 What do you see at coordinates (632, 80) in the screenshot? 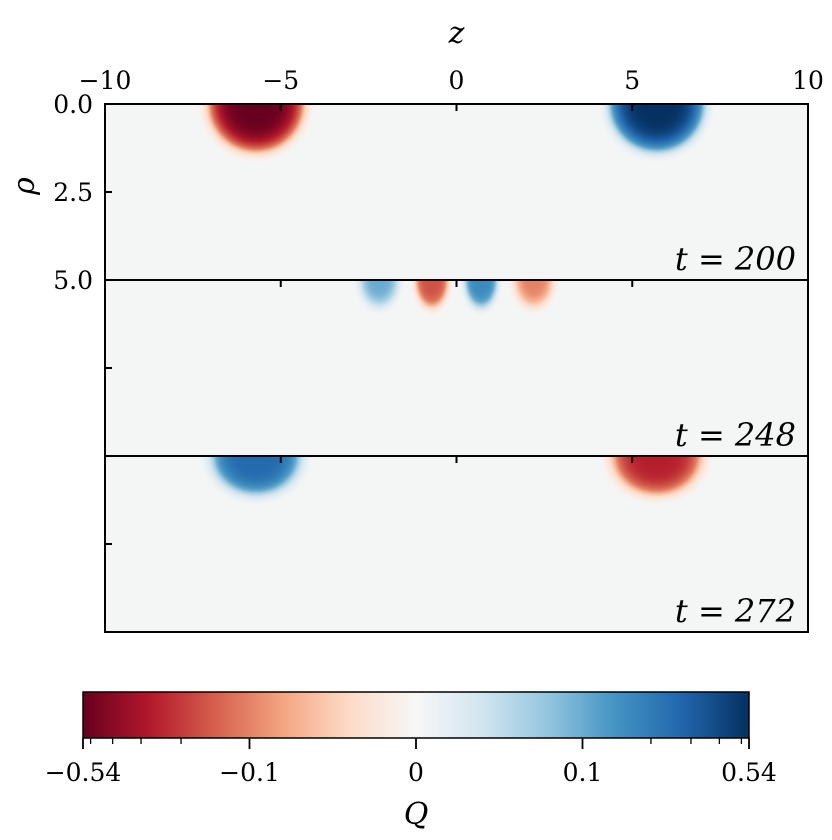
I see `x-tick-label: 5` at bounding box center [632, 80].